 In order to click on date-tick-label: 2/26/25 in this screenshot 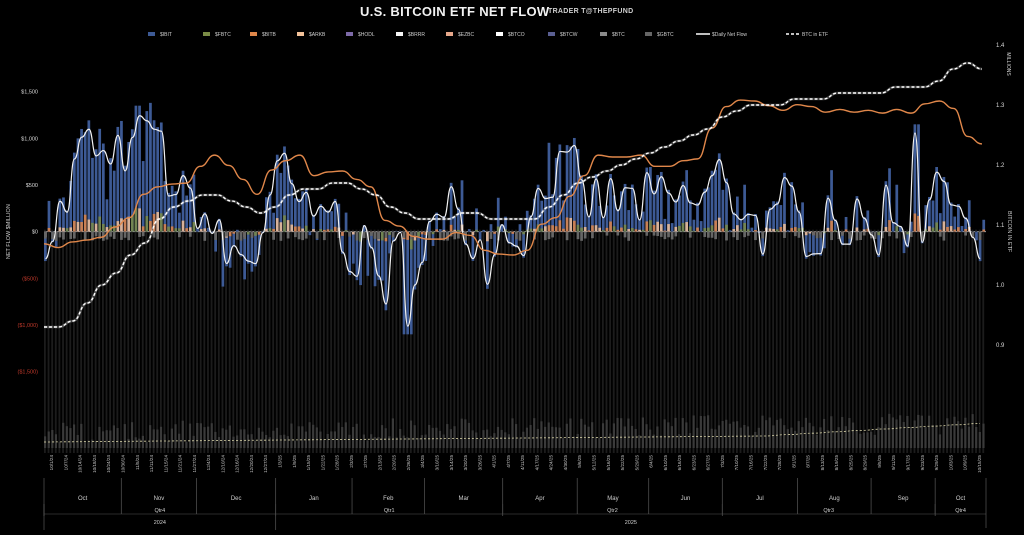, I will do `click(408, 463)`.